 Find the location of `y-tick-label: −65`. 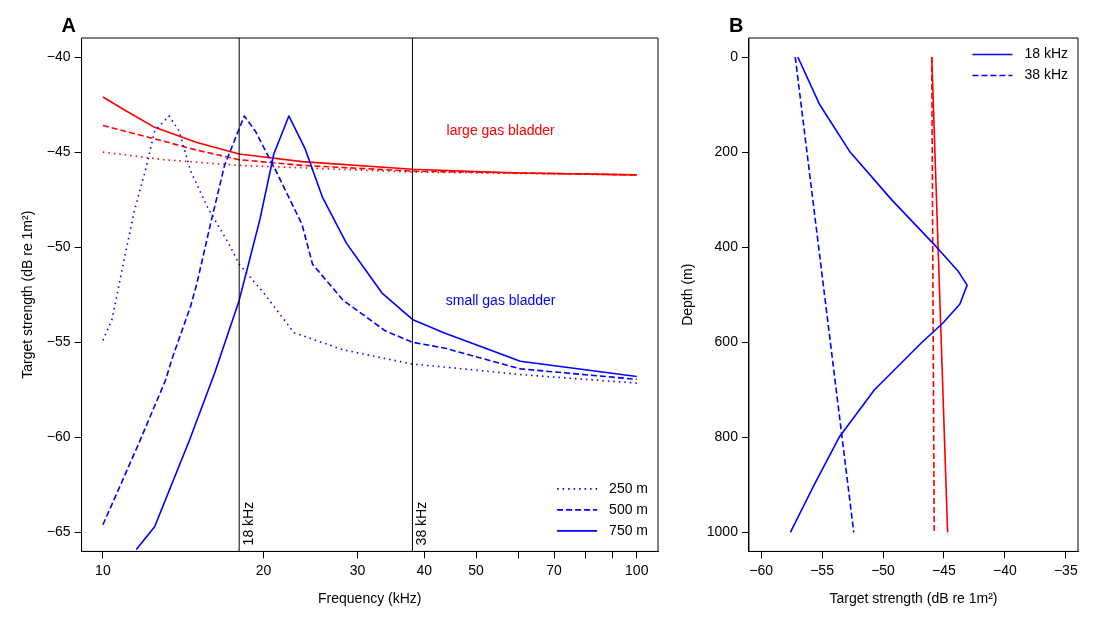

y-tick-label: −65 is located at coordinates (58, 531).